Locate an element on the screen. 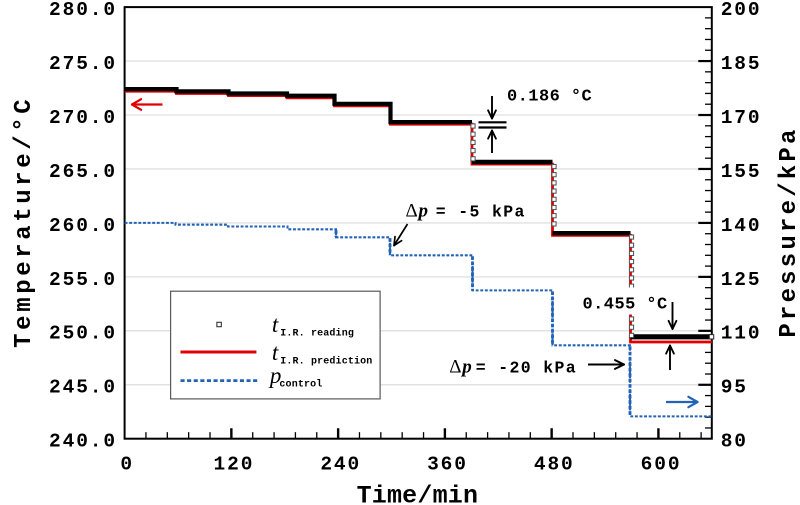 The image size is (800, 505). svg-text: 170 is located at coordinates (741, 118).